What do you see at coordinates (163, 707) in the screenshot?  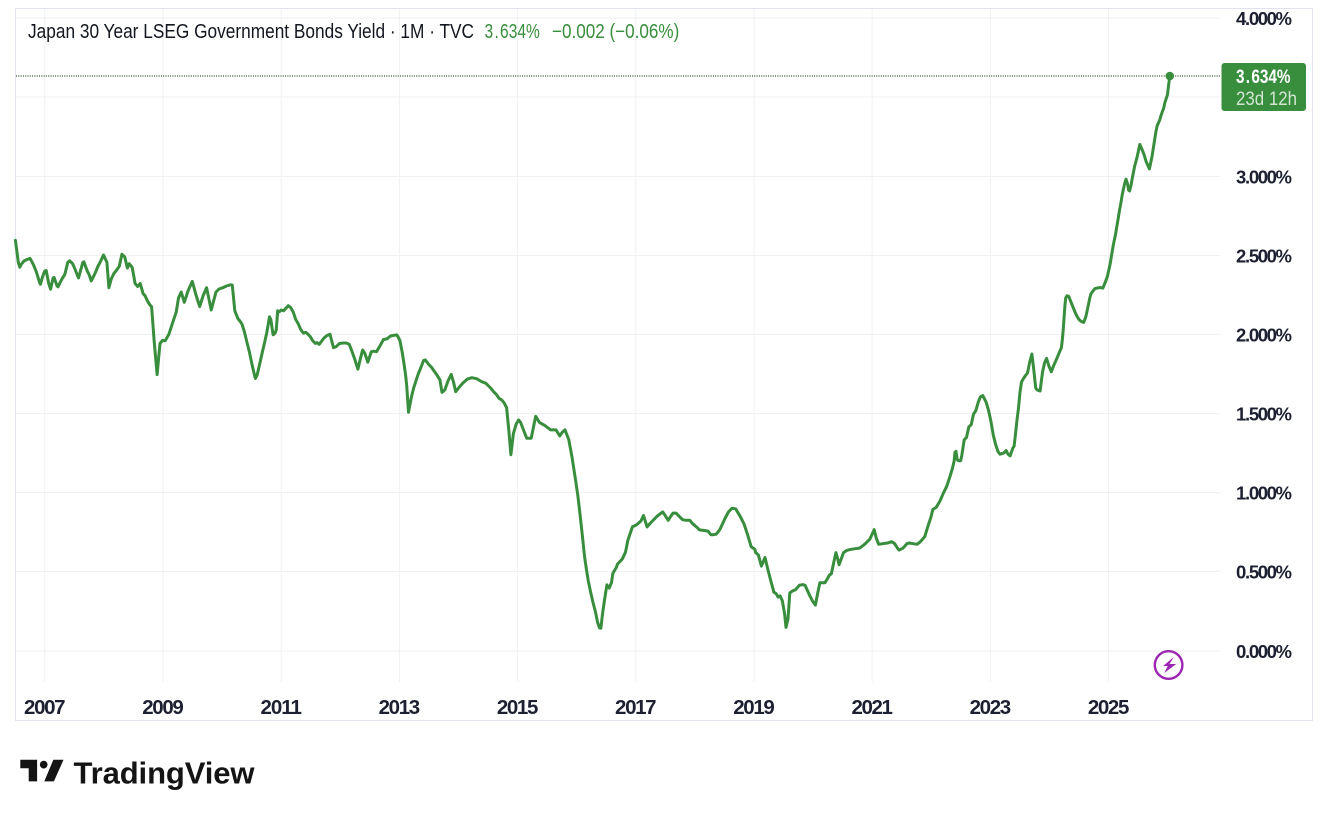 I see `svg-text: 2009` at bounding box center [163, 707].